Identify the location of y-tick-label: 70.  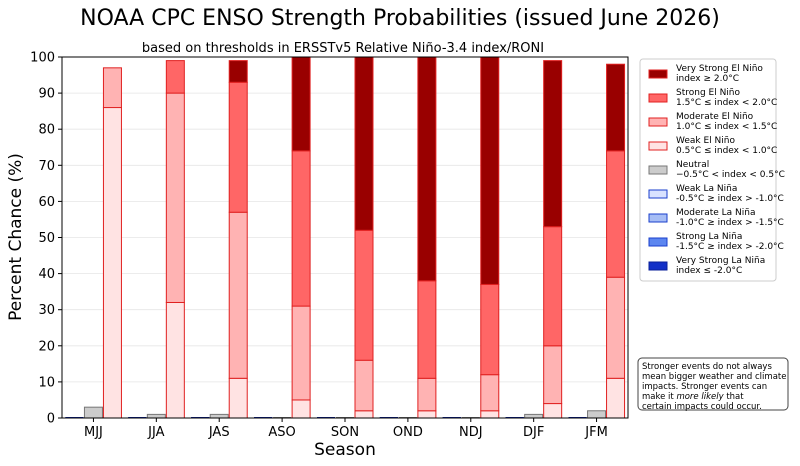
(46, 166).